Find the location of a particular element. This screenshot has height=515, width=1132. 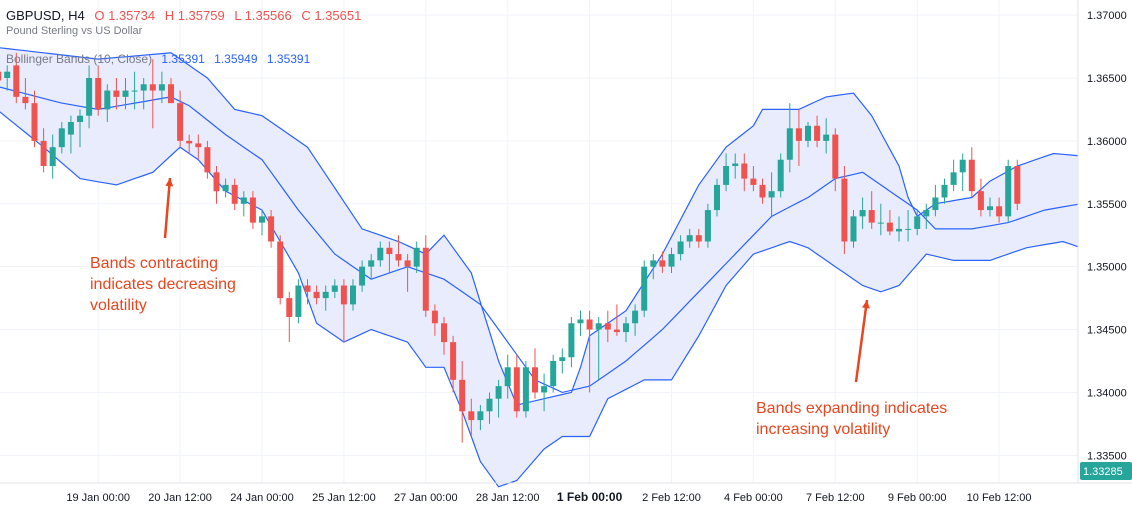

price-tick-label: 1.34000 is located at coordinates (1107, 393).